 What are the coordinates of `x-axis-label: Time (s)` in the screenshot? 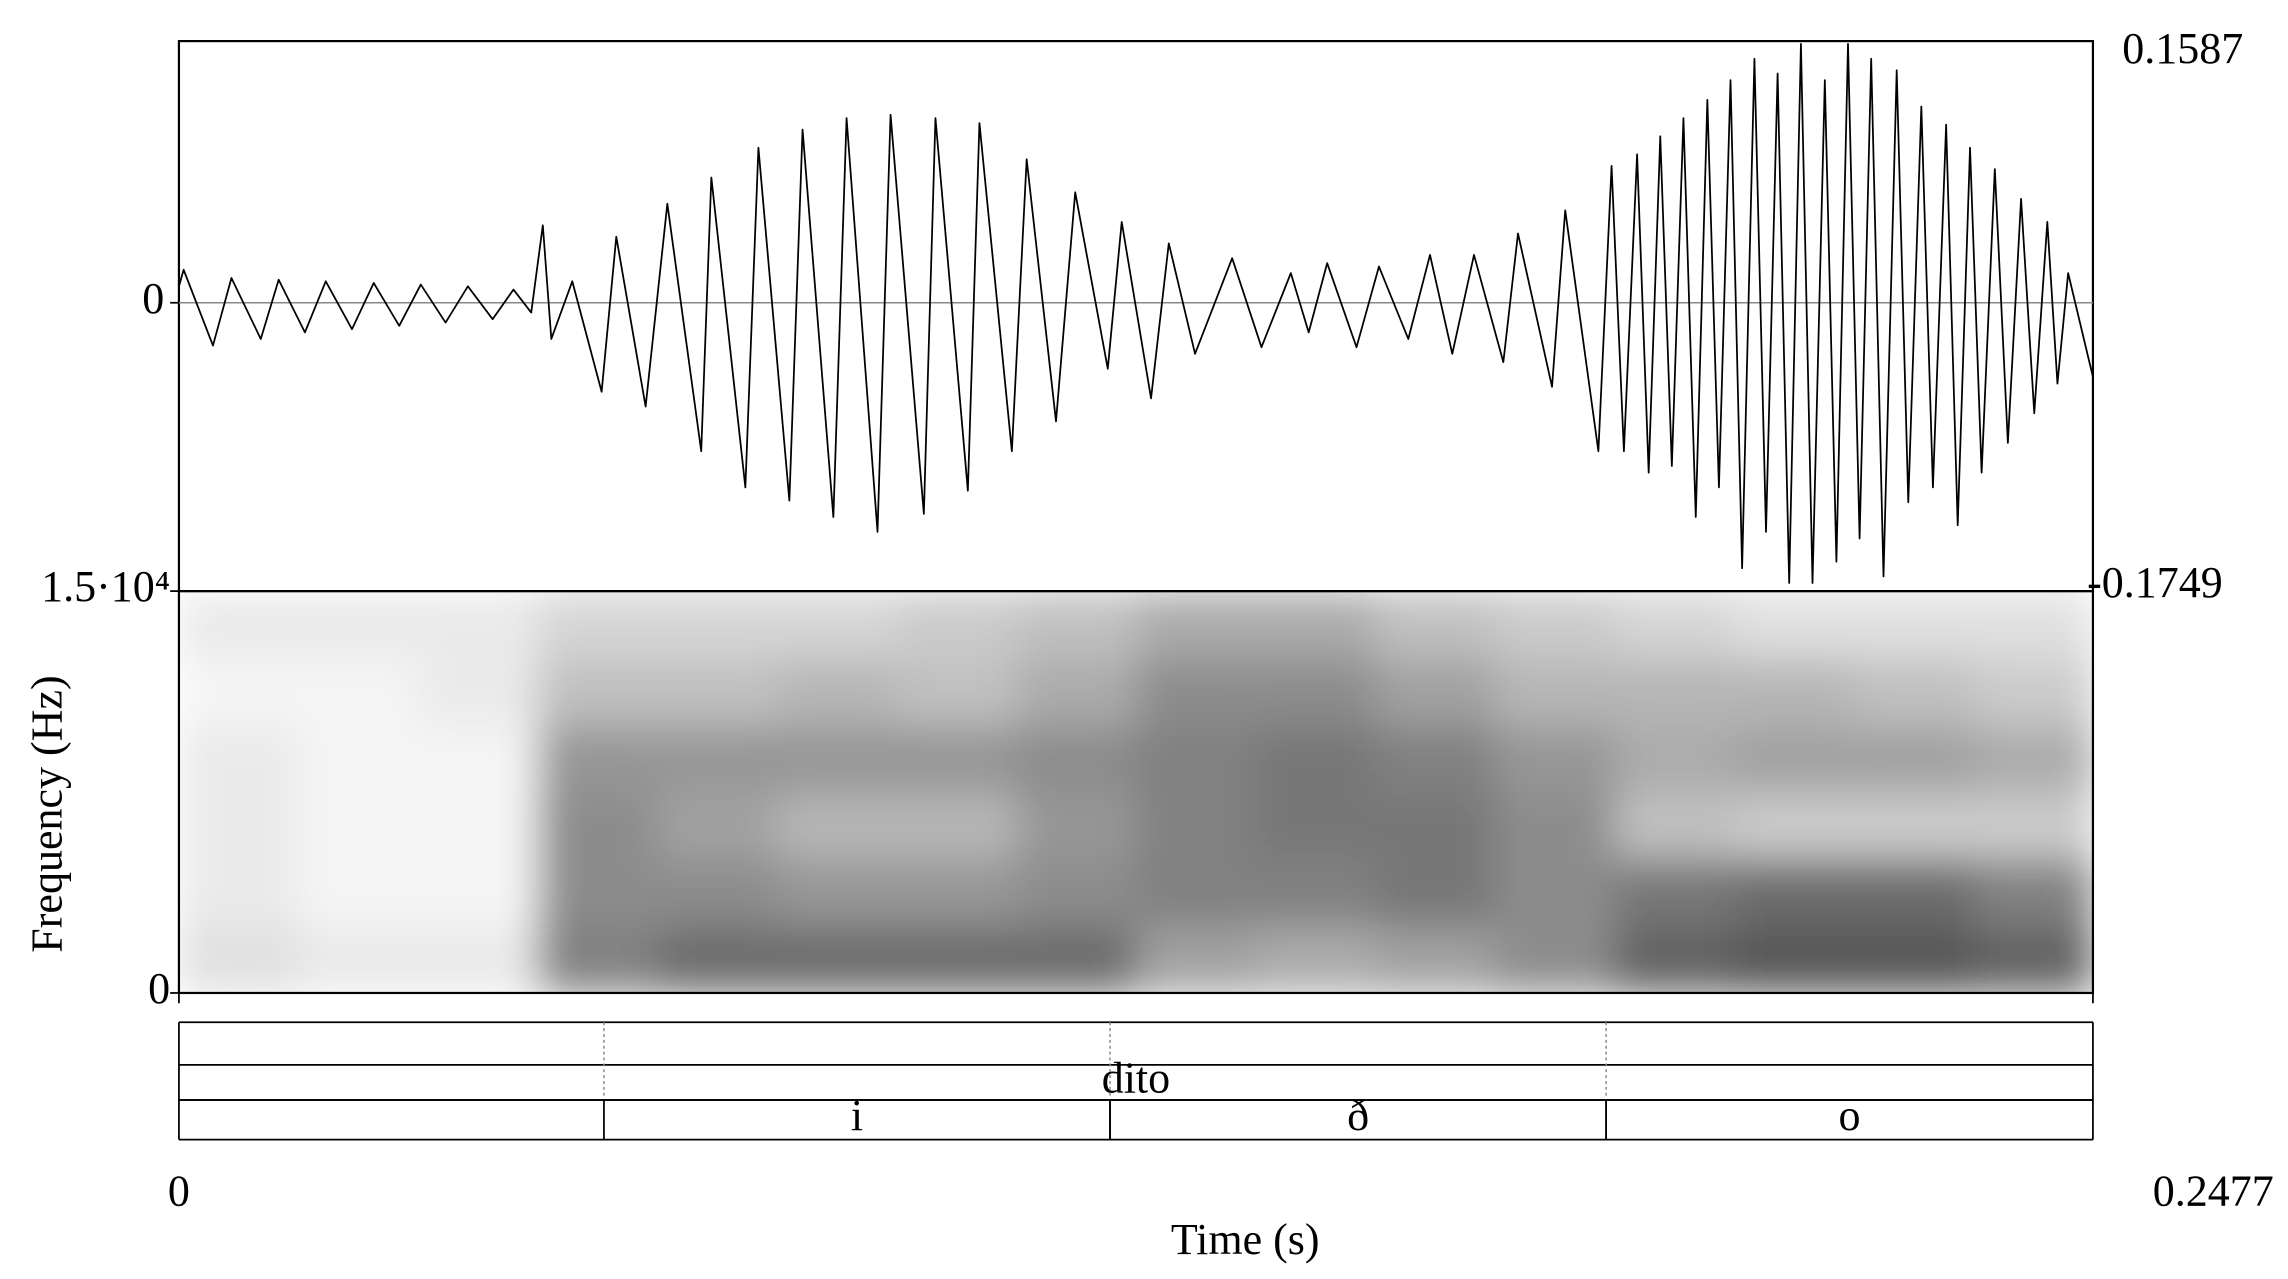 It's located at (1245, 1239).